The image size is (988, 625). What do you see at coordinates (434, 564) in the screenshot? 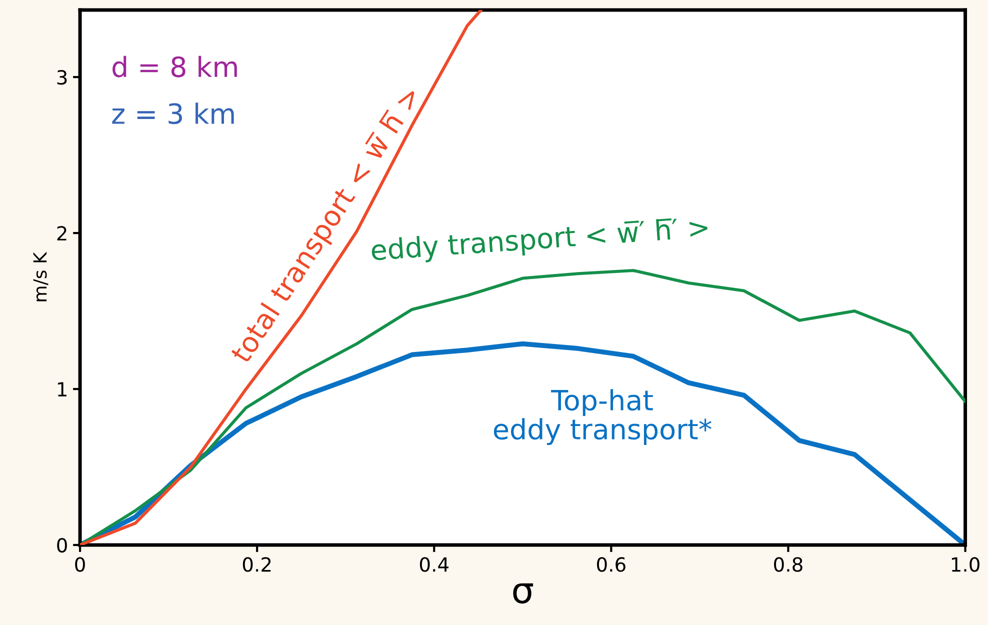
I see `x-tick-label: 0.4` at bounding box center [434, 564].